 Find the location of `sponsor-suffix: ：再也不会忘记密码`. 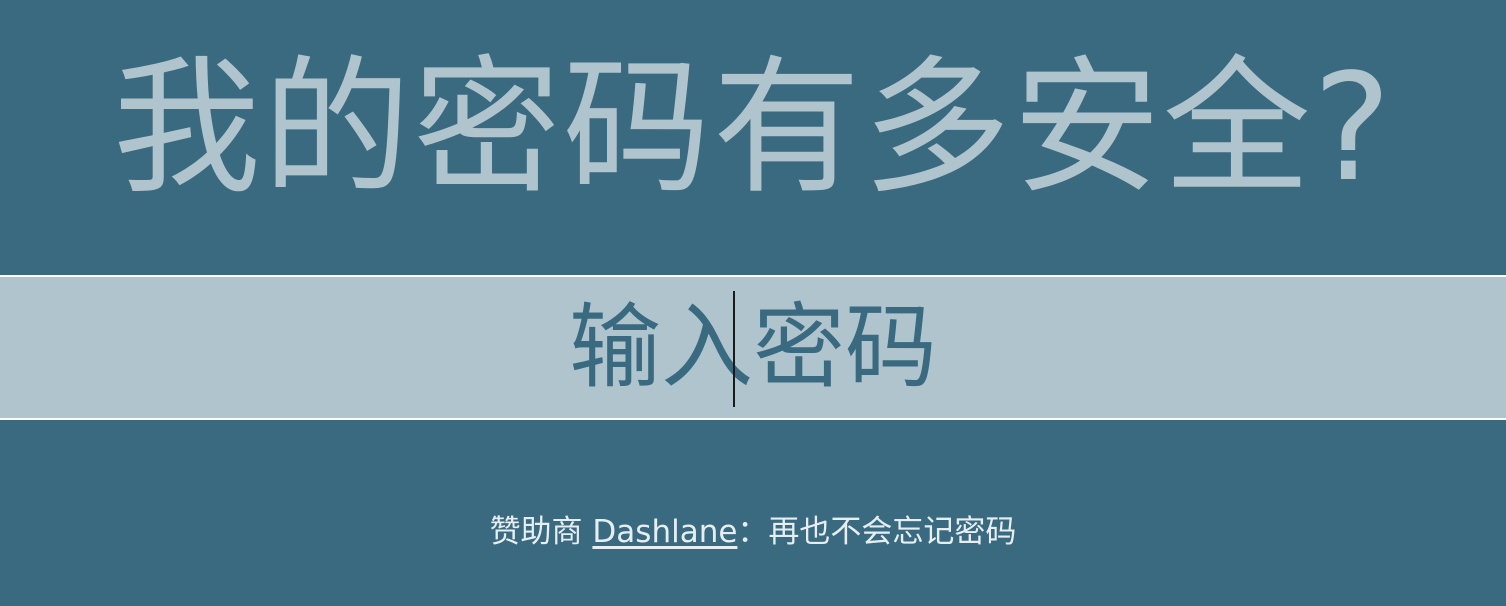

sponsor-suffix: ：再也不会忘记密码 is located at coordinates (877, 532).